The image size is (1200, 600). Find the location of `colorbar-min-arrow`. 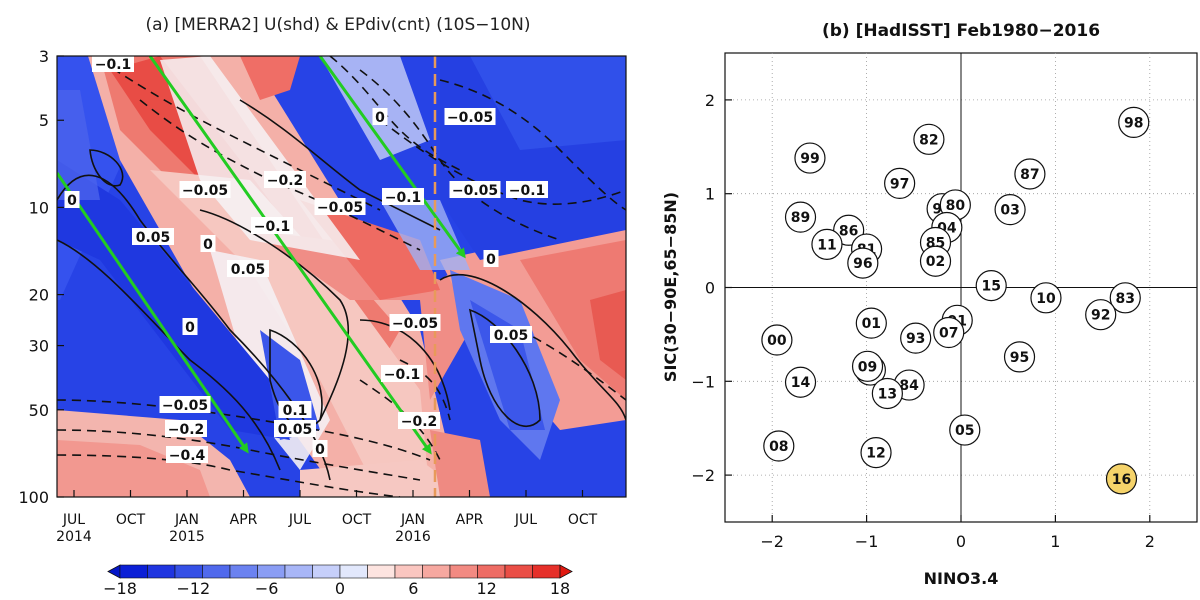

colorbar-min-arrow is located at coordinates (114, 571).